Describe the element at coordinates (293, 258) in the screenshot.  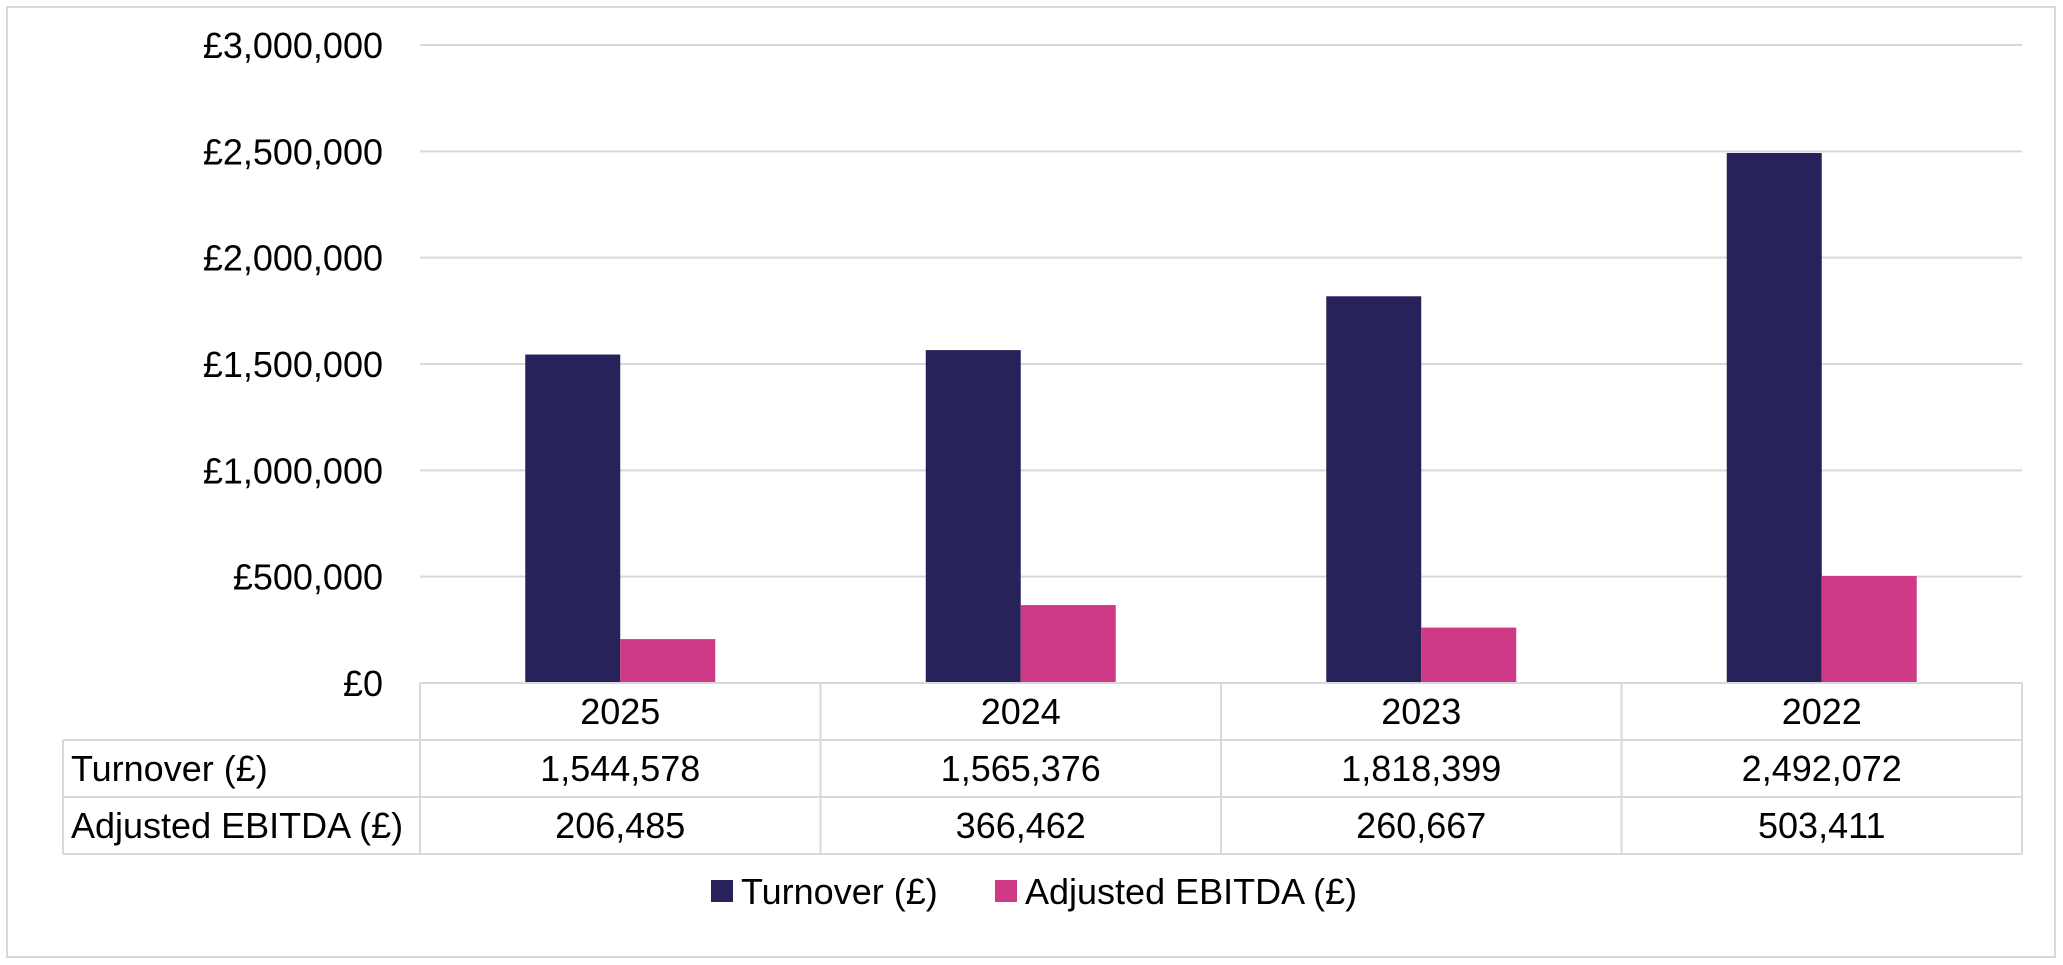
I see `y-tick-label: £2,000,000` at that location.